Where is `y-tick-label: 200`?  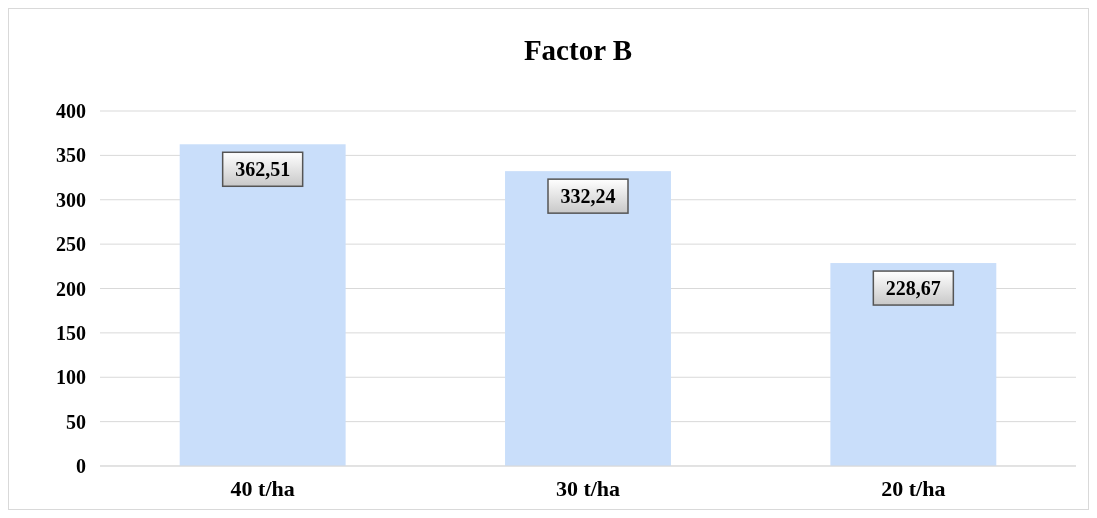 y-tick-label: 200 is located at coordinates (71, 288).